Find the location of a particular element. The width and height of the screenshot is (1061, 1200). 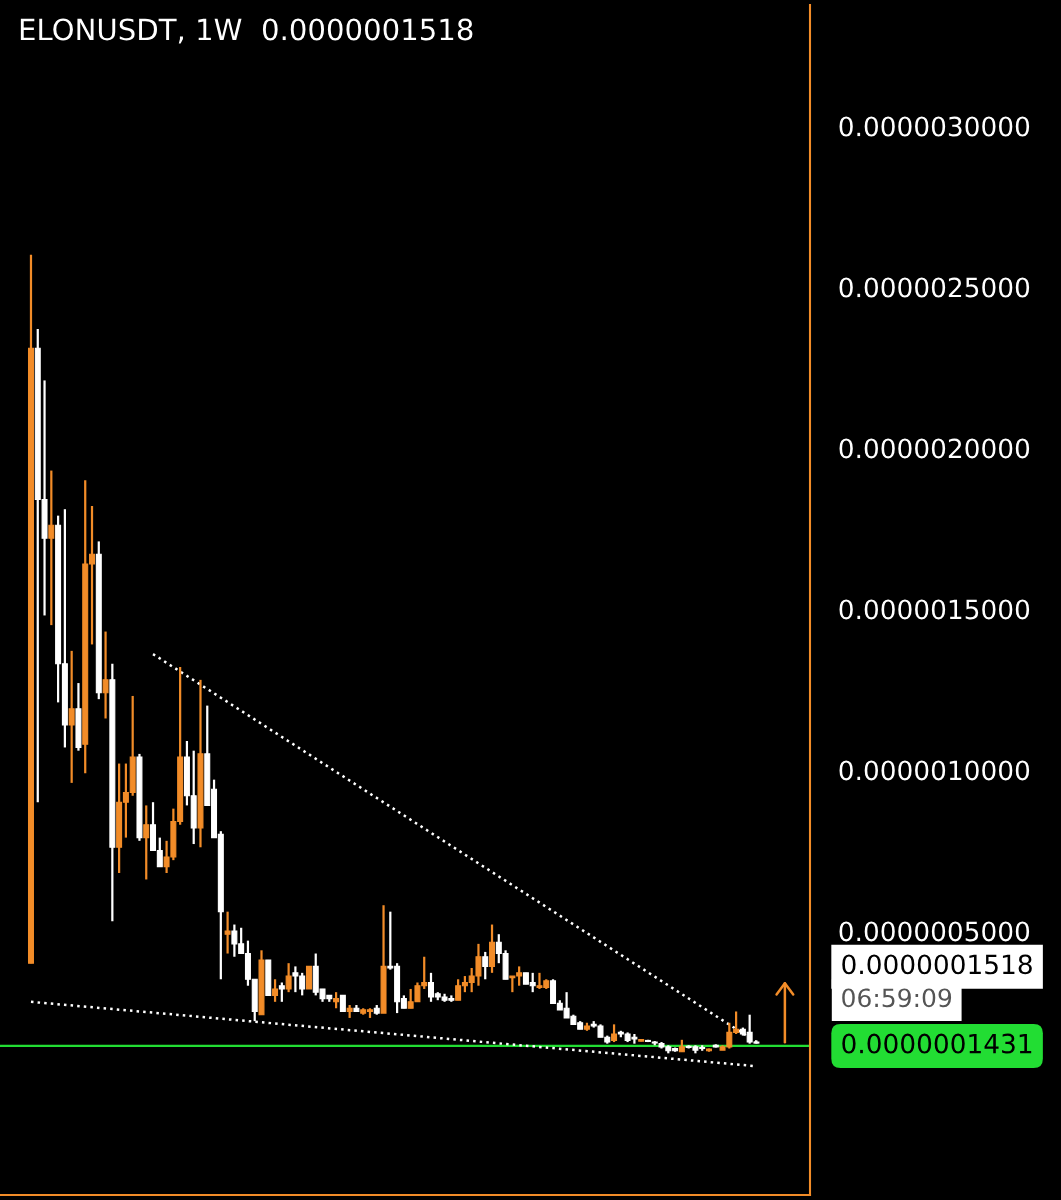

y-tick-label: 0.0000010000 is located at coordinates (934, 770).